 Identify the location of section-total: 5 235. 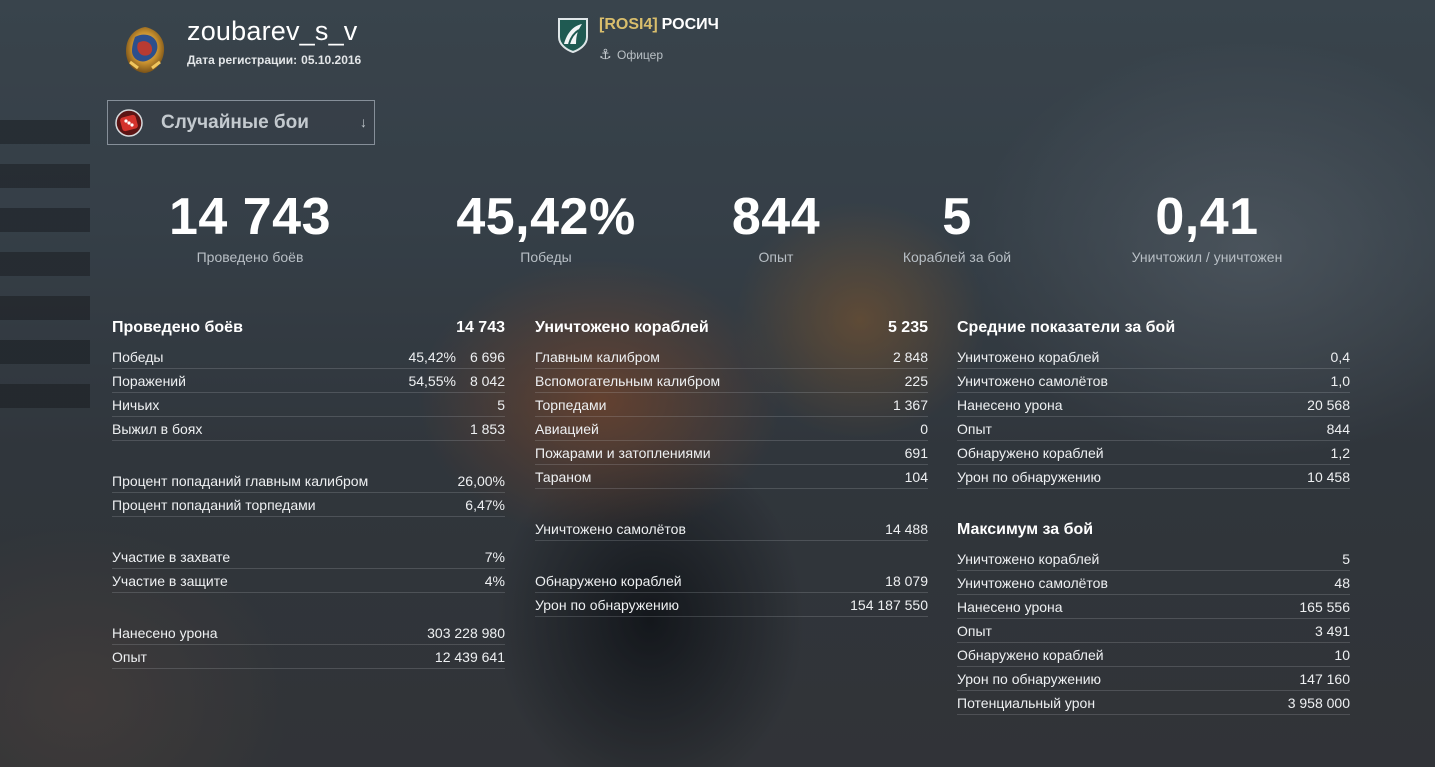
(907, 327).